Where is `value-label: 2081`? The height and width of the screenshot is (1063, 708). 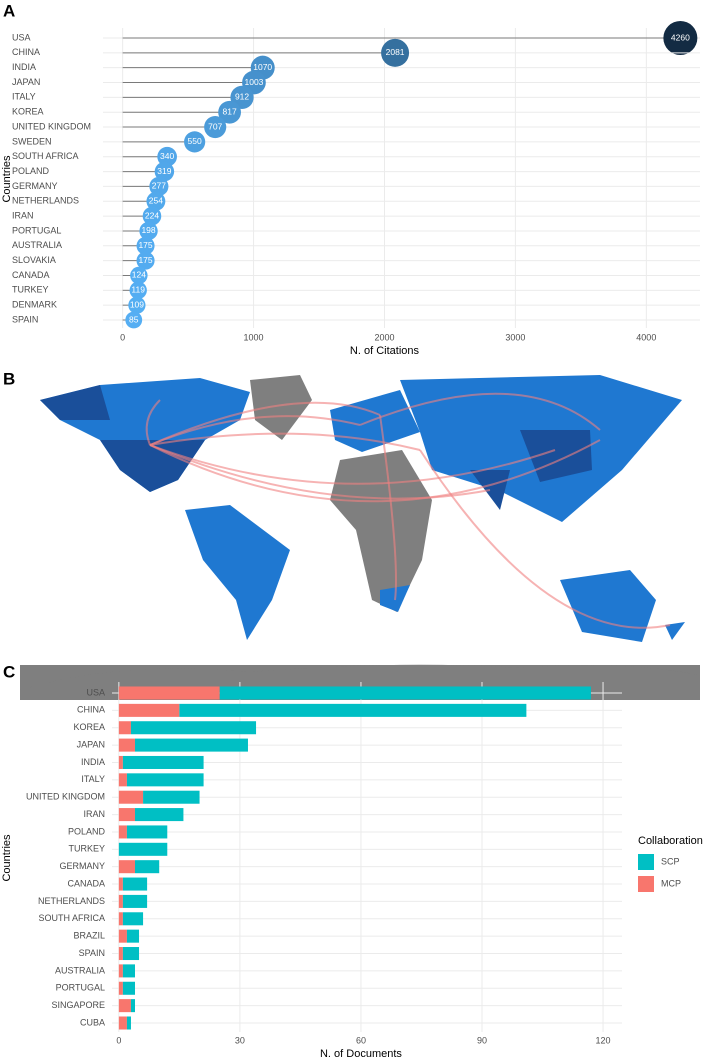 value-label: 2081 is located at coordinates (395, 52).